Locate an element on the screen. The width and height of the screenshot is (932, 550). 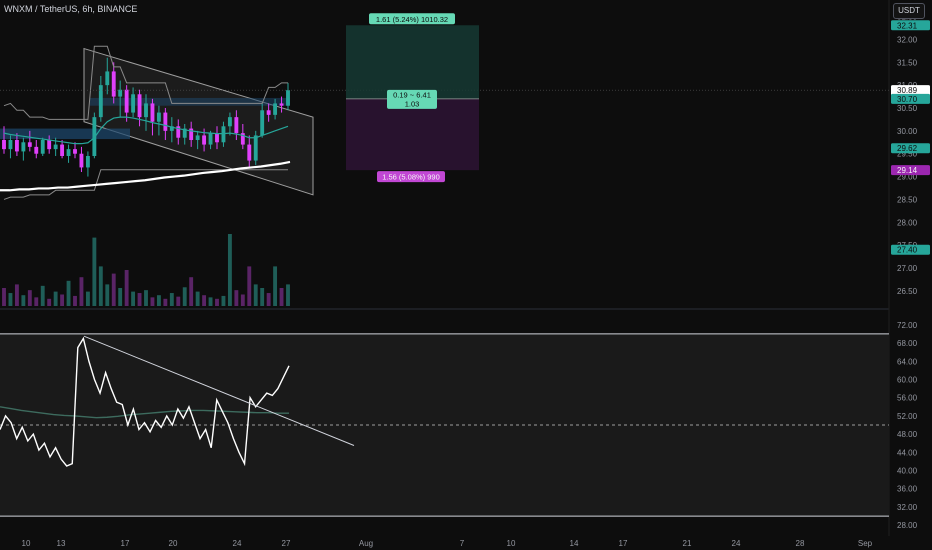
time-tick-label: 28 is located at coordinates (800, 543).